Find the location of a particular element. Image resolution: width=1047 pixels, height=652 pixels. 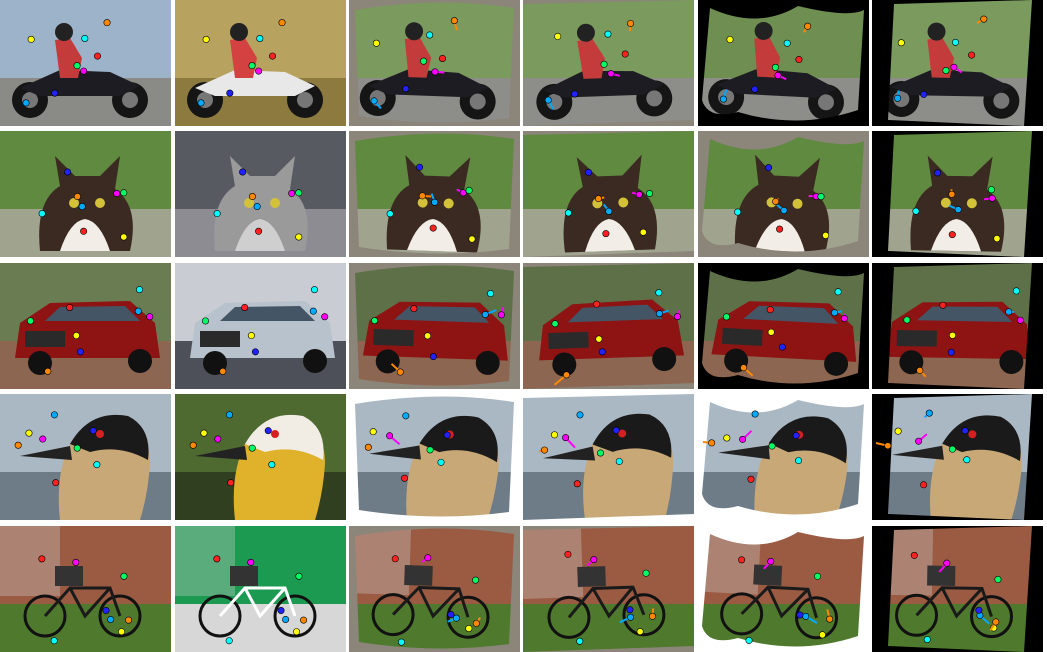

car-windshield is located at coordinates (964, 313).